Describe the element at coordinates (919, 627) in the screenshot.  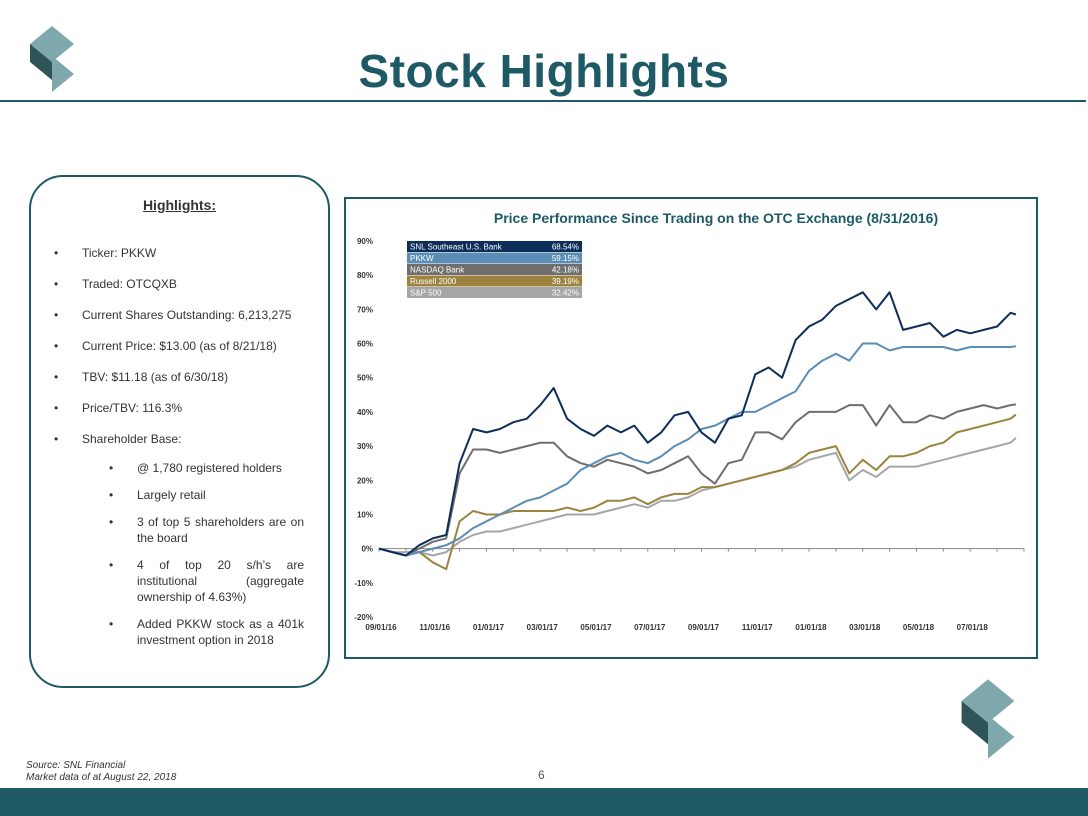
I see `x-tick-label: 05/01/18` at that location.